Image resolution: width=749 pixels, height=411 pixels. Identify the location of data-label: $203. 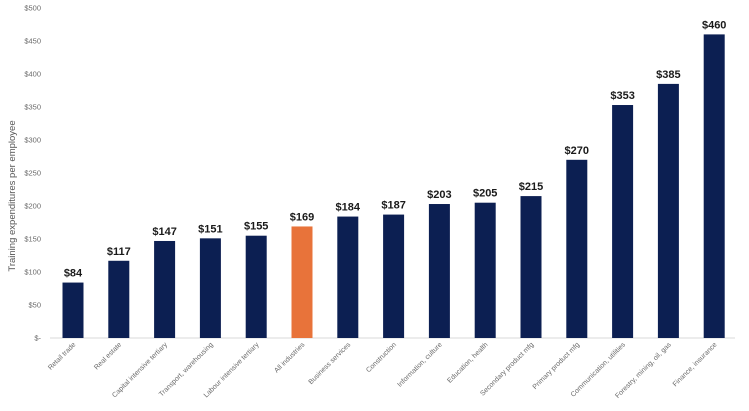
(439, 195).